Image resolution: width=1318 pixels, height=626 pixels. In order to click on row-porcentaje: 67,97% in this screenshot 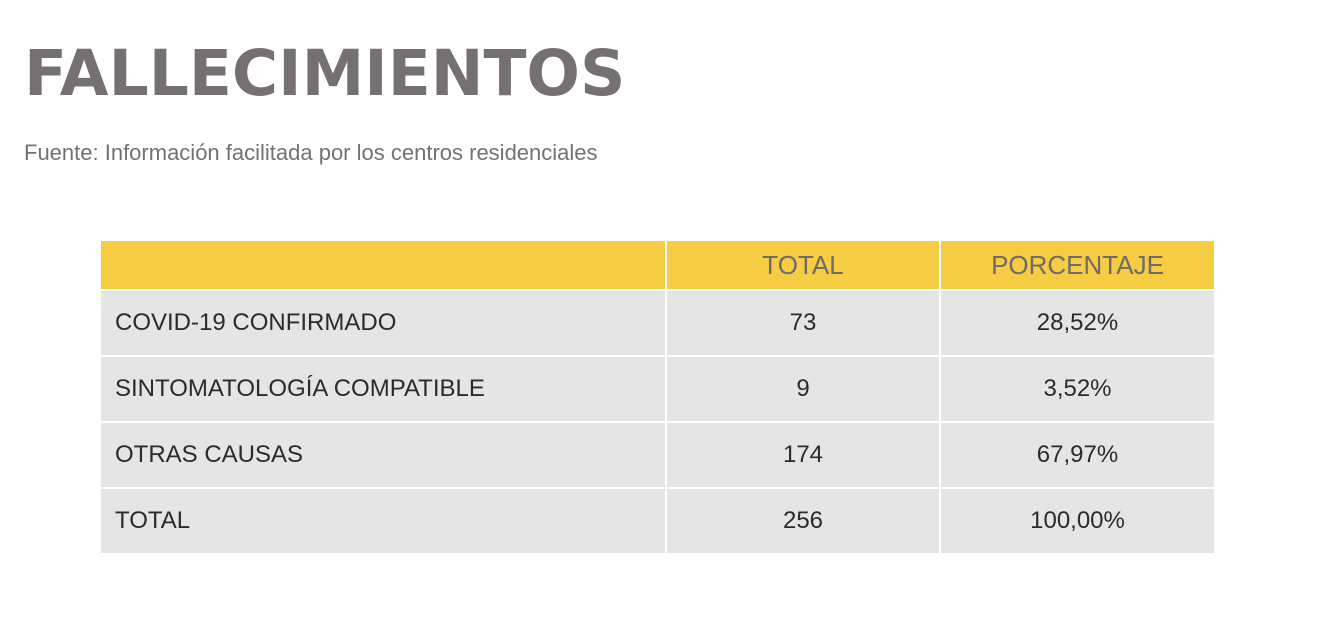, I will do `click(1077, 455)`.